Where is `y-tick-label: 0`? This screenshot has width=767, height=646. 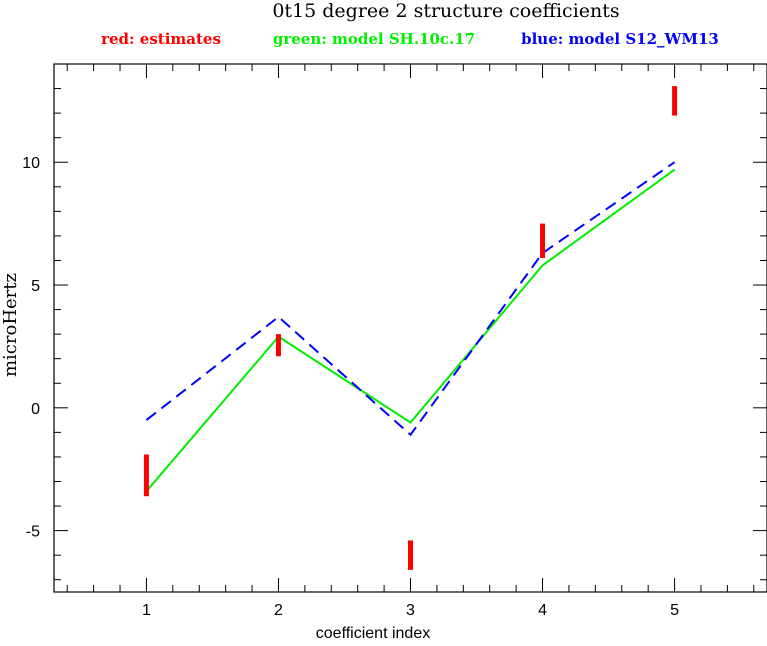 y-tick-label: 0 is located at coordinates (35, 409).